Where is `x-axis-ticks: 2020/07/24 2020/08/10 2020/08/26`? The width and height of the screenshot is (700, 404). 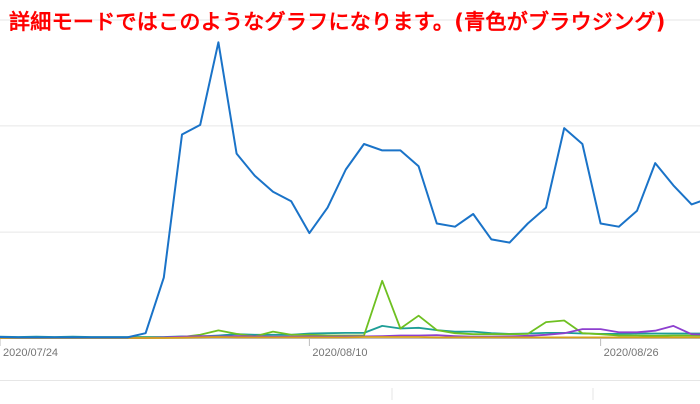 x-axis-ticks: 2020/07/24 2020/08/10 2020/08/26 is located at coordinates (329, 348).